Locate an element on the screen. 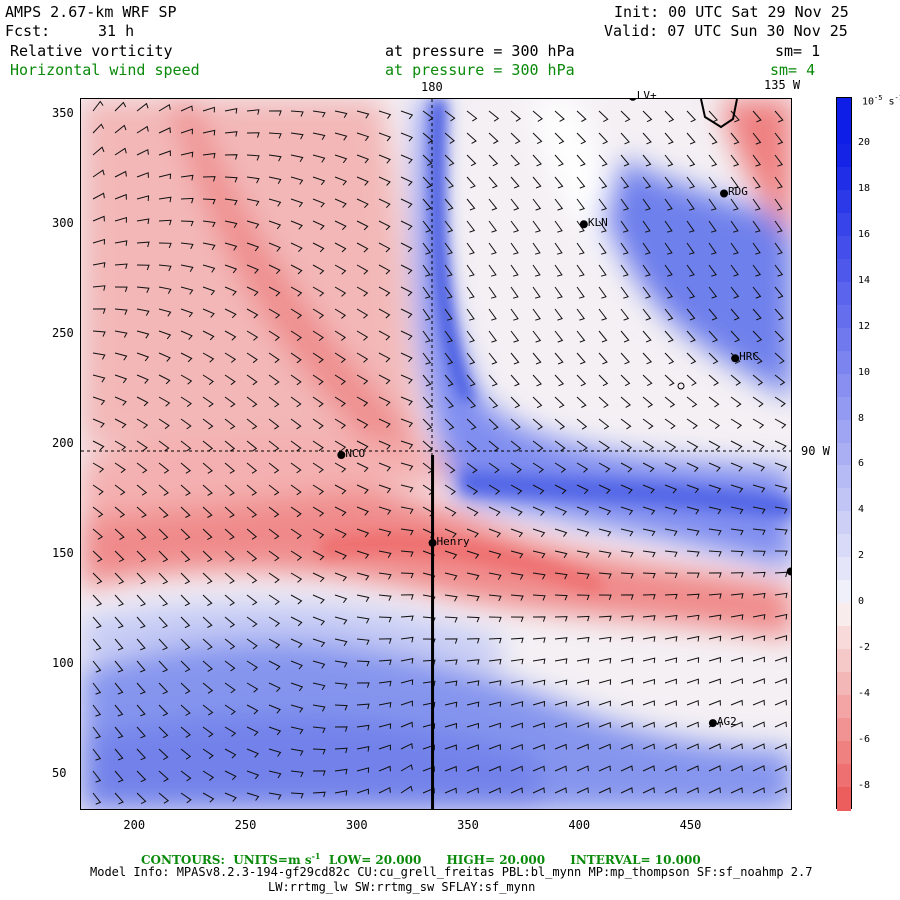  colorbar-tick-label: 10 is located at coordinates (864, 372).